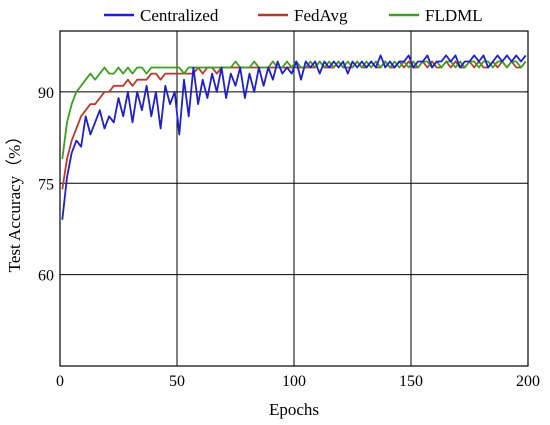 The width and height of the screenshot is (550, 425). I want to click on y-tick-label: 75, so click(46, 184).